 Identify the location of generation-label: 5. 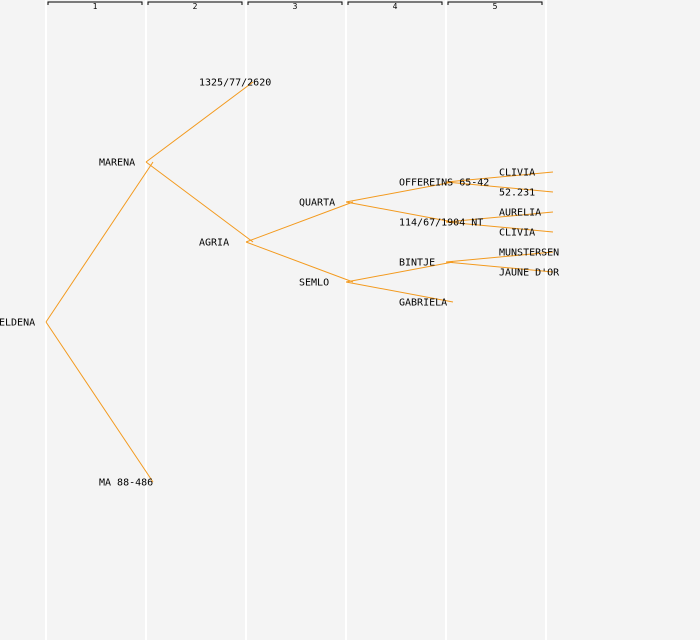
(495, 6).